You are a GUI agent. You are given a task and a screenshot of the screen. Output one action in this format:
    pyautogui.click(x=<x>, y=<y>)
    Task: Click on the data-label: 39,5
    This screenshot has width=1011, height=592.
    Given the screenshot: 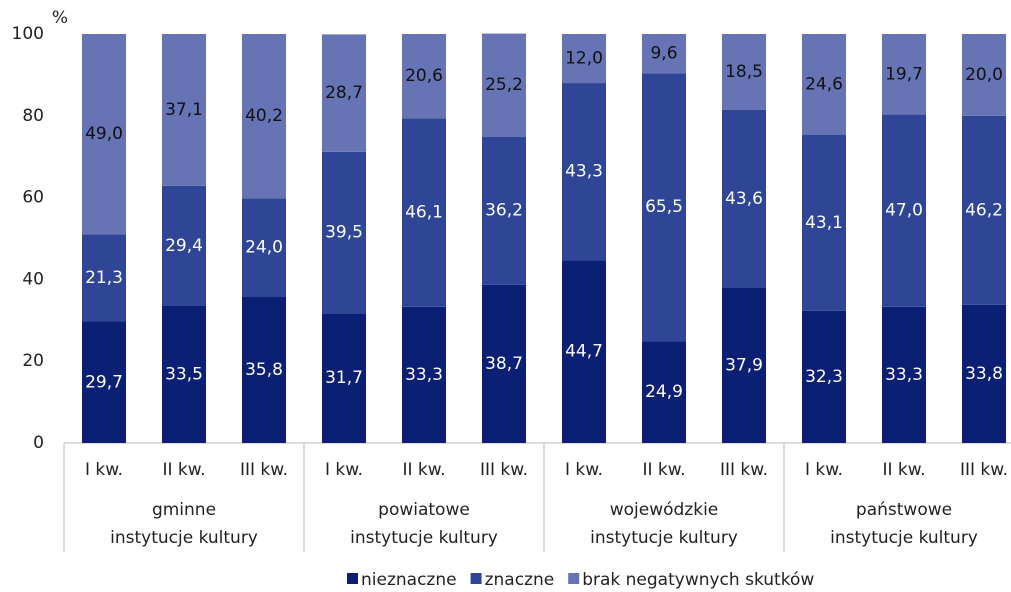 What is the action you would take?
    pyautogui.click(x=344, y=233)
    